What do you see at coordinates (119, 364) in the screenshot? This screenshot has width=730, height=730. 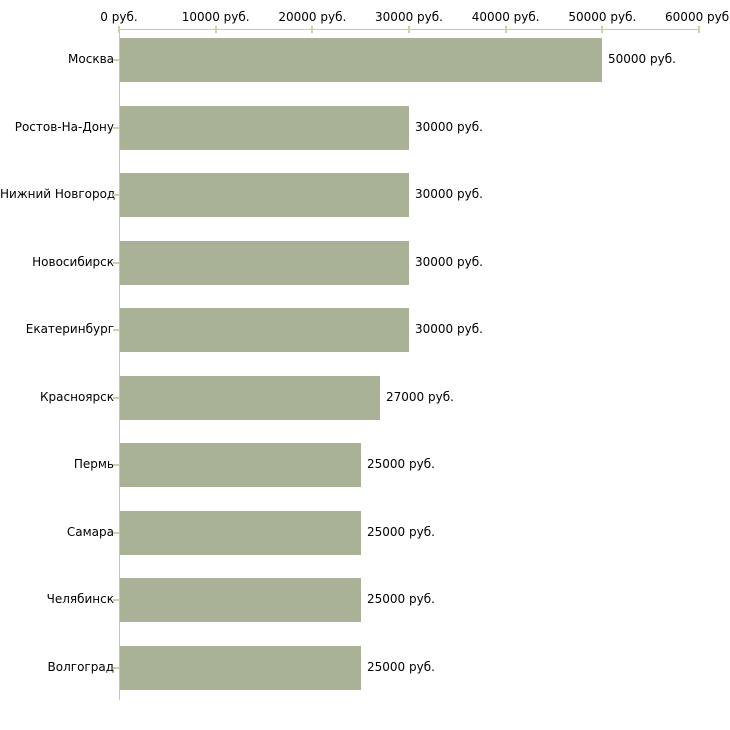 I see `y-axis-line` at bounding box center [119, 364].